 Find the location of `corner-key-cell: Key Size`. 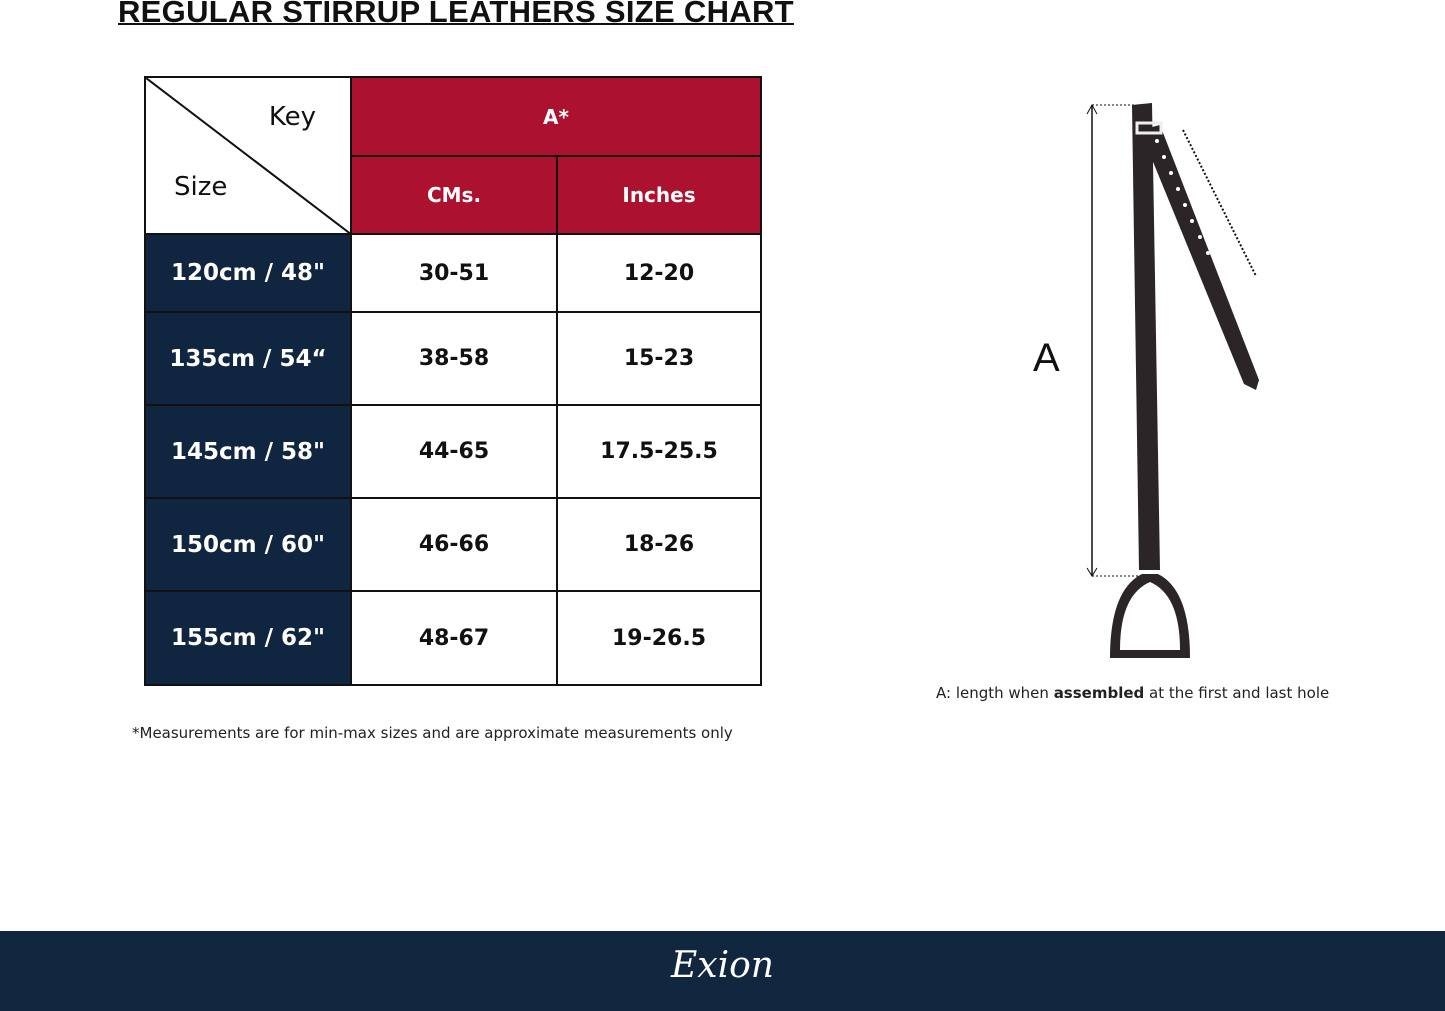

corner-key-cell: Key Size is located at coordinates (248, 155).